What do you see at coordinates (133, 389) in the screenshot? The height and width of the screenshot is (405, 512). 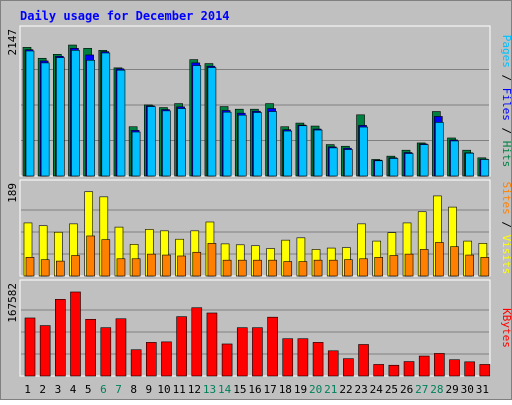 I see `x-tick-label: 8` at bounding box center [133, 389].